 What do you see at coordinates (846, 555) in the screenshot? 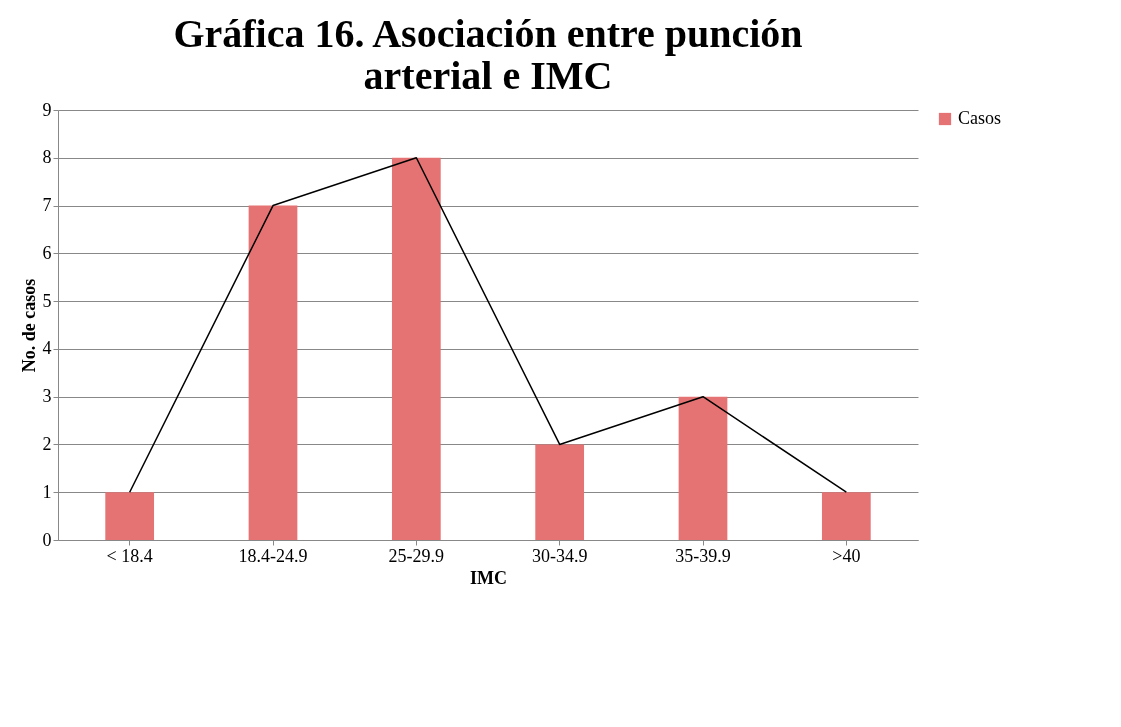
I see `x-tick-label: >40` at bounding box center [846, 555].